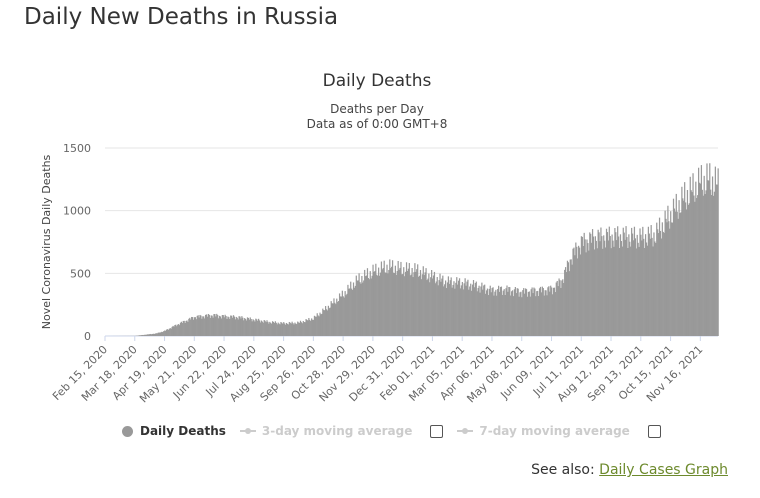 This screenshot has height=498, width=760. What do you see at coordinates (181, 17) in the screenshot?
I see `page-title: Daily New Deaths in Russia` at bounding box center [181, 17].